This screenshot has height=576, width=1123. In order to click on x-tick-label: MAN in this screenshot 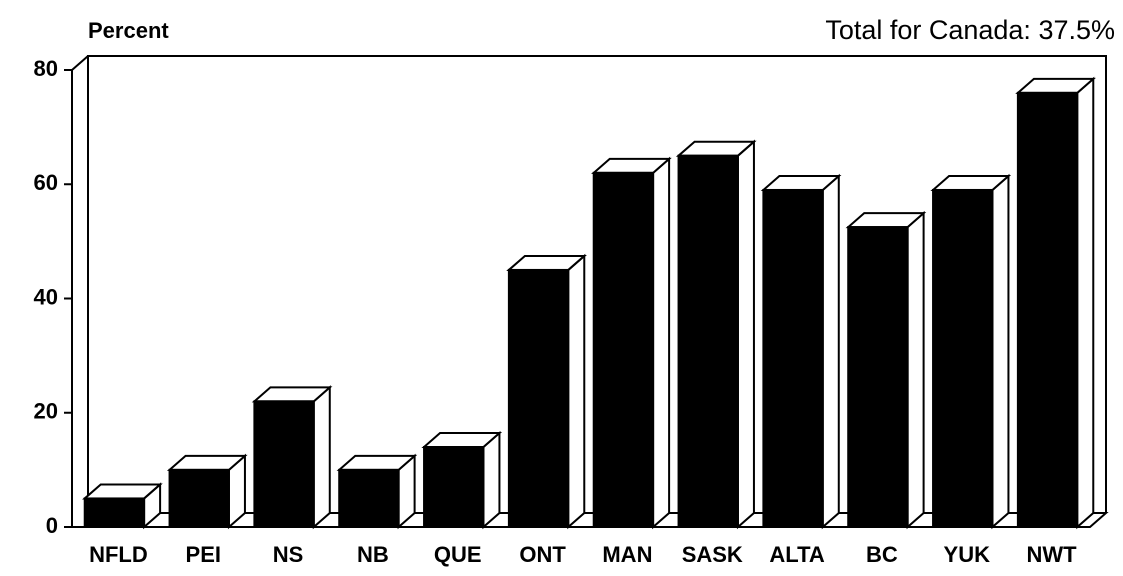, I will do `click(627, 554)`.